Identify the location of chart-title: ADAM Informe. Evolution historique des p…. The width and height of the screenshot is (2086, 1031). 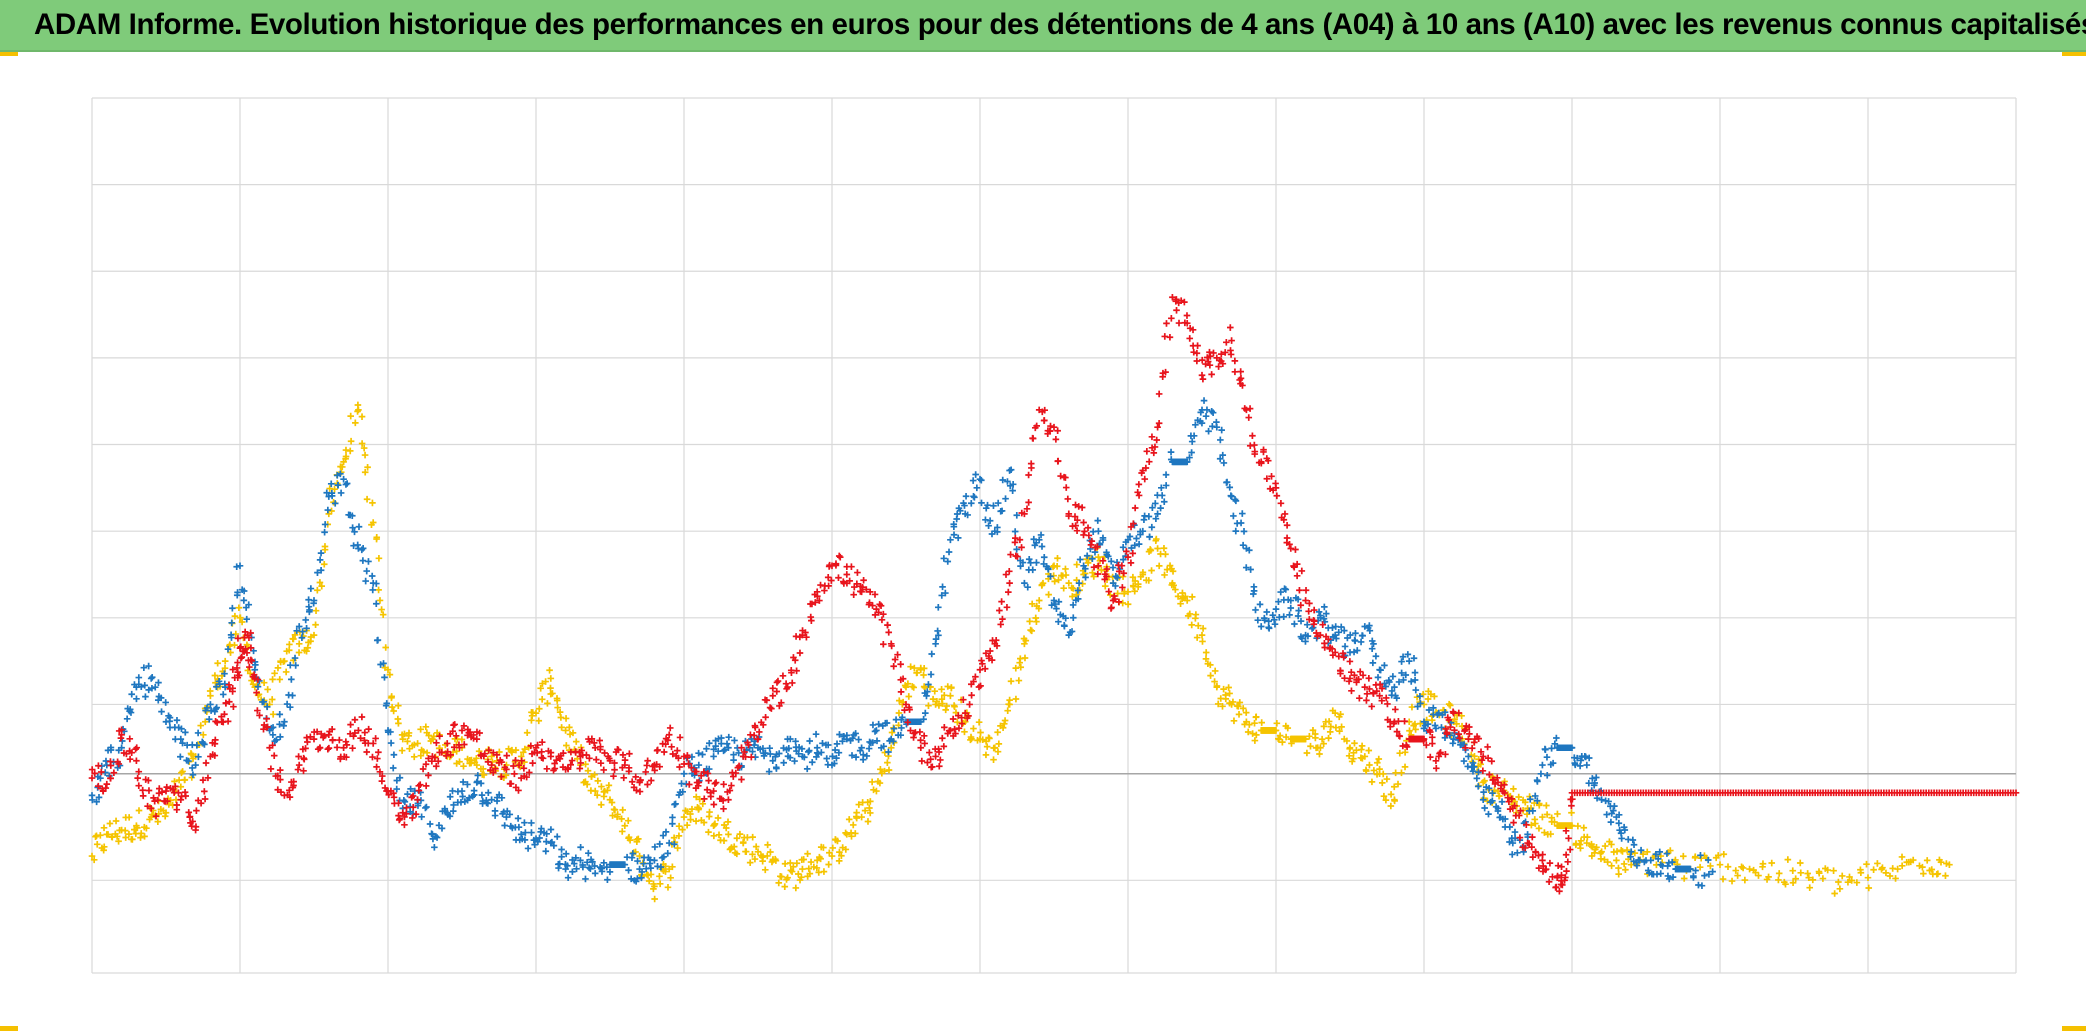
(1060, 24).